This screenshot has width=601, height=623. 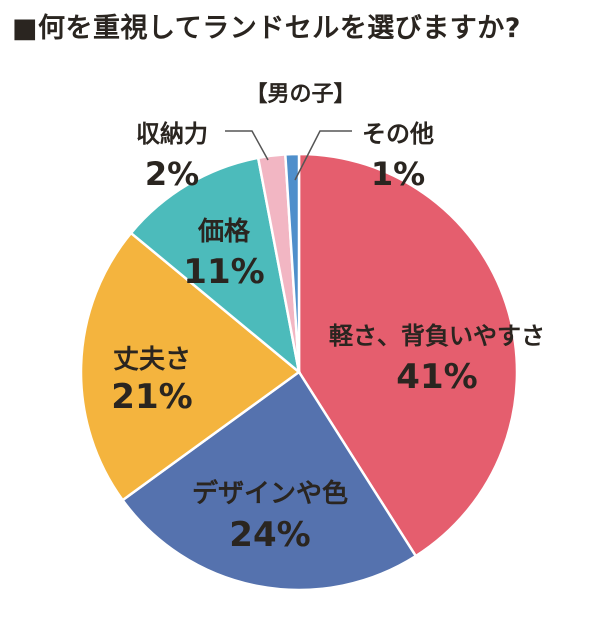 What do you see at coordinates (269, 535) in the screenshot?
I see `slice-value-label: 24%` at bounding box center [269, 535].